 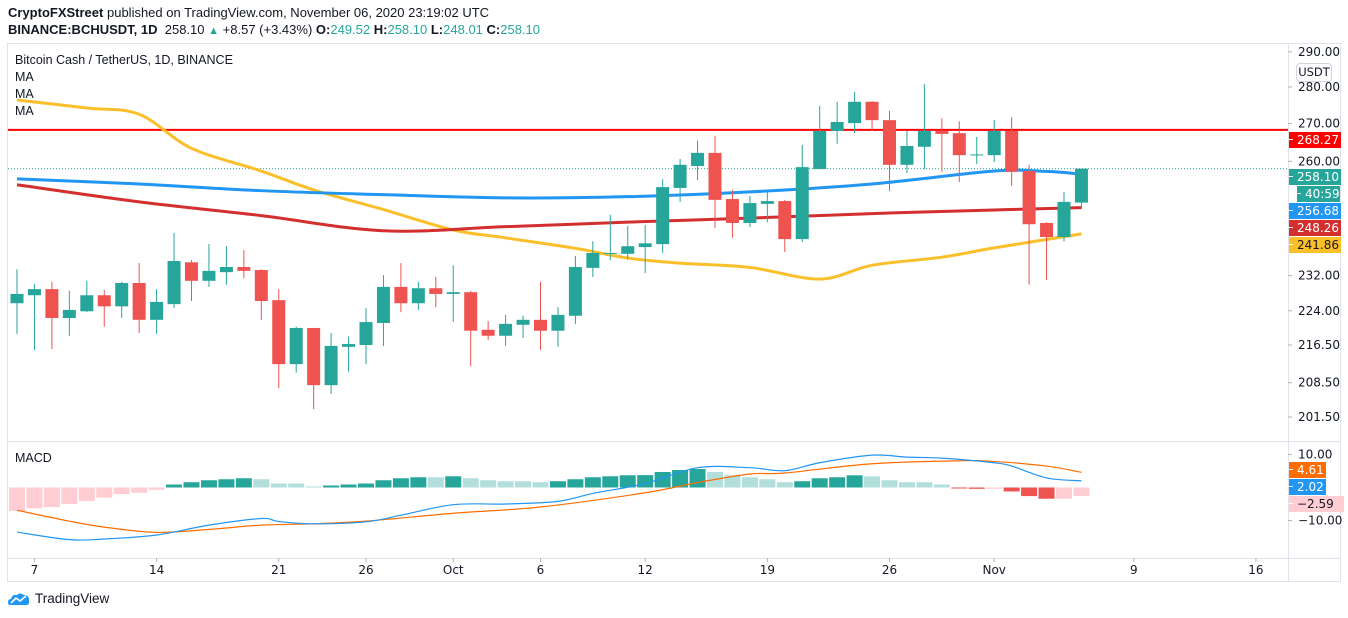 I want to click on price-tick-label: 208.50, so click(x=1319, y=383).